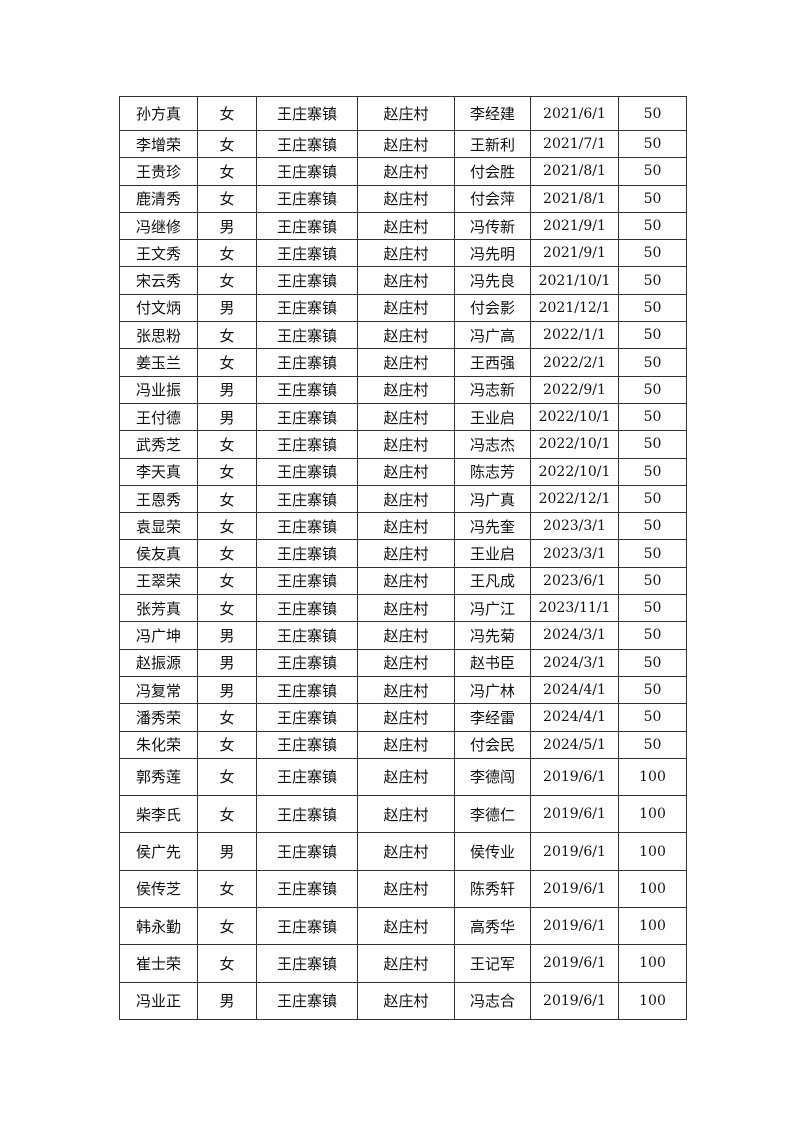  Describe the element at coordinates (158, 608) in the screenshot. I see `cell-name: 张芳真` at that location.